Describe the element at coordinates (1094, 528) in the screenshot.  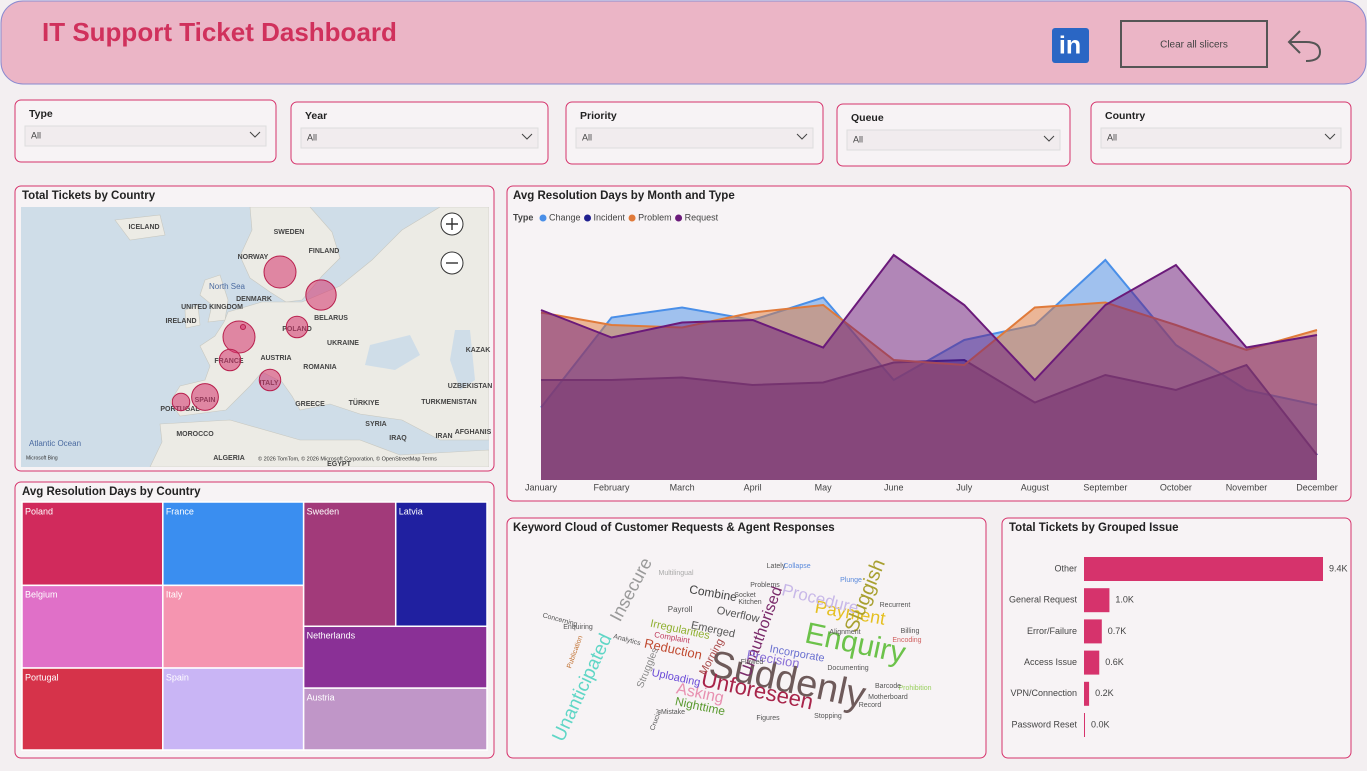
I see `bar-title: Total Tickets by Grouped Issue` at that location.